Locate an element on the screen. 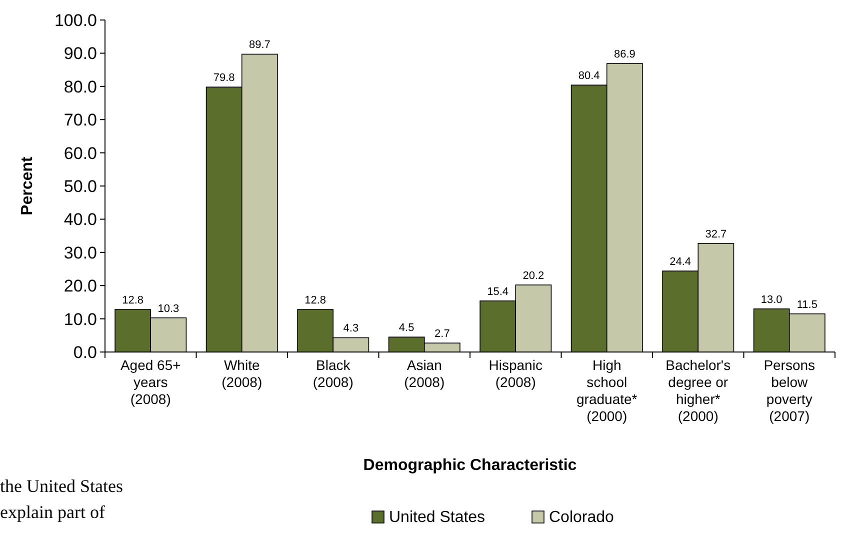  data-label: 79.8 is located at coordinates (224, 78).